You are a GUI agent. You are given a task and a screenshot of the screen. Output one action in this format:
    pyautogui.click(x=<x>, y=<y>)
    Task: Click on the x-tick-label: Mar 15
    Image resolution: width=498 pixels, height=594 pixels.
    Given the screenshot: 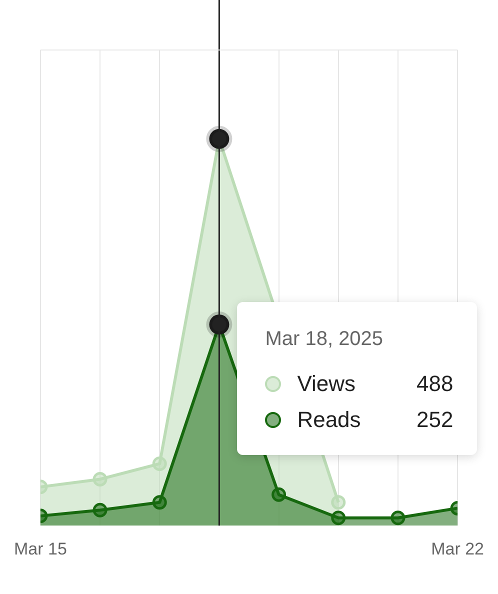 What is the action you would take?
    pyautogui.click(x=40, y=548)
    